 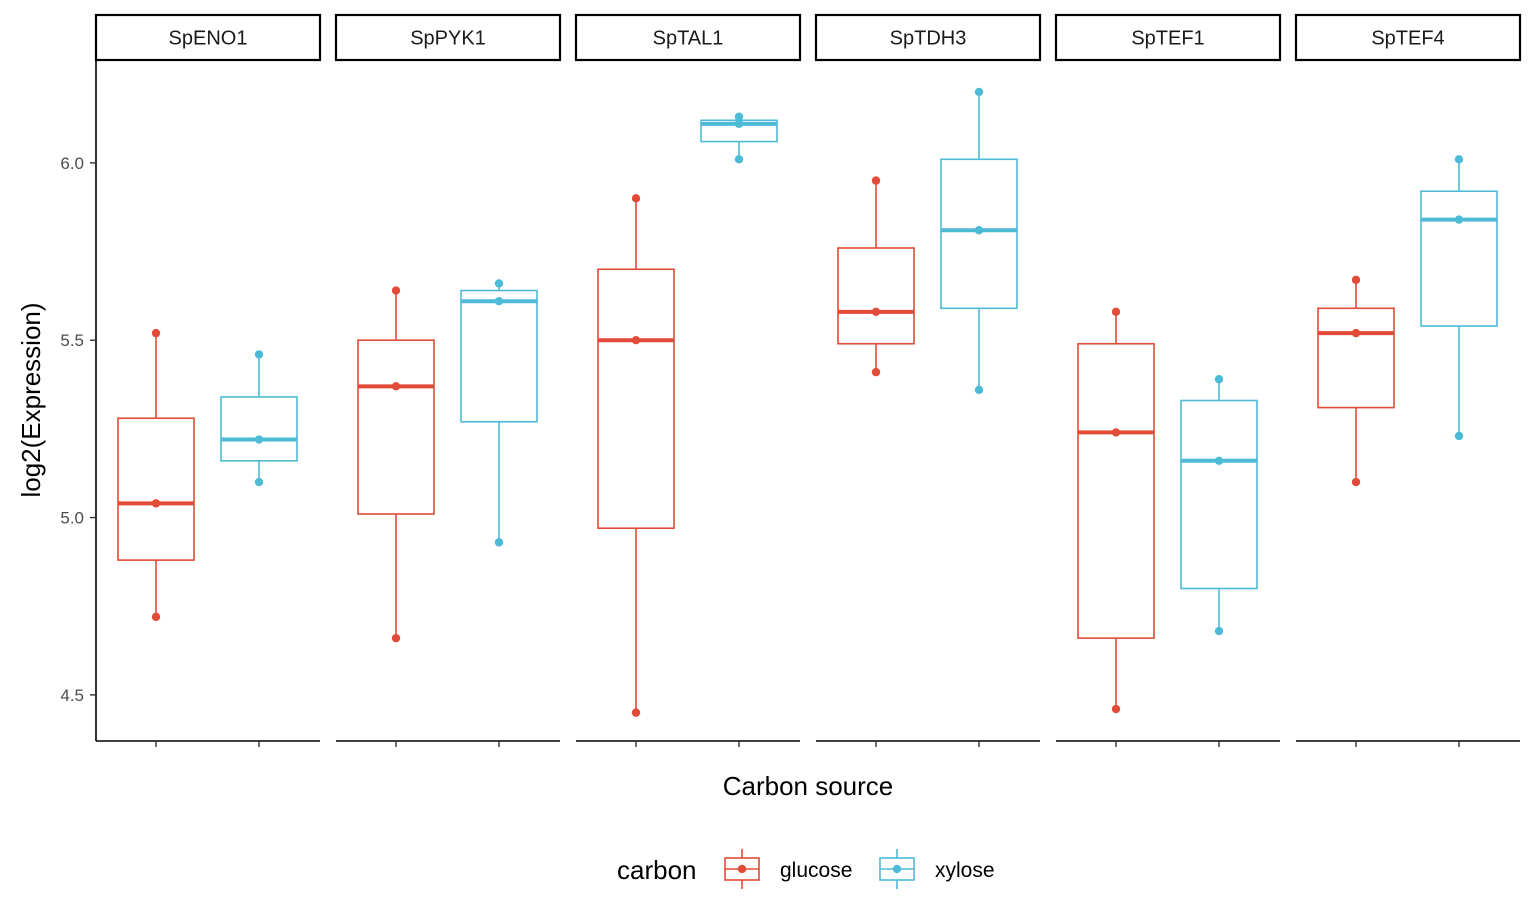 I want to click on legend-entry-glucose: glucose, so click(x=788, y=869).